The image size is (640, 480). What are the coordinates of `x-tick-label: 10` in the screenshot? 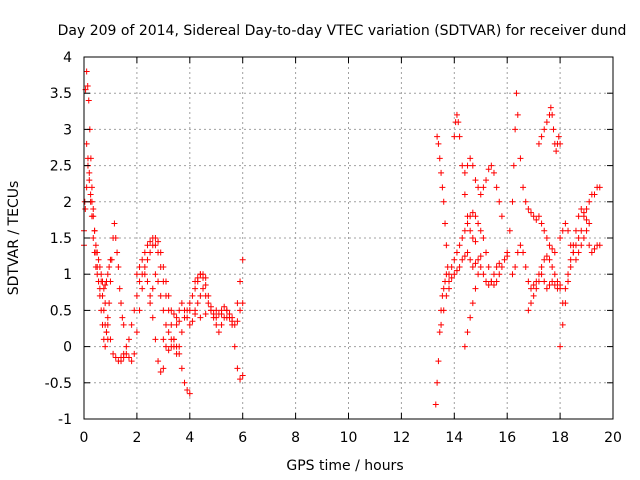 It's located at (349, 438).